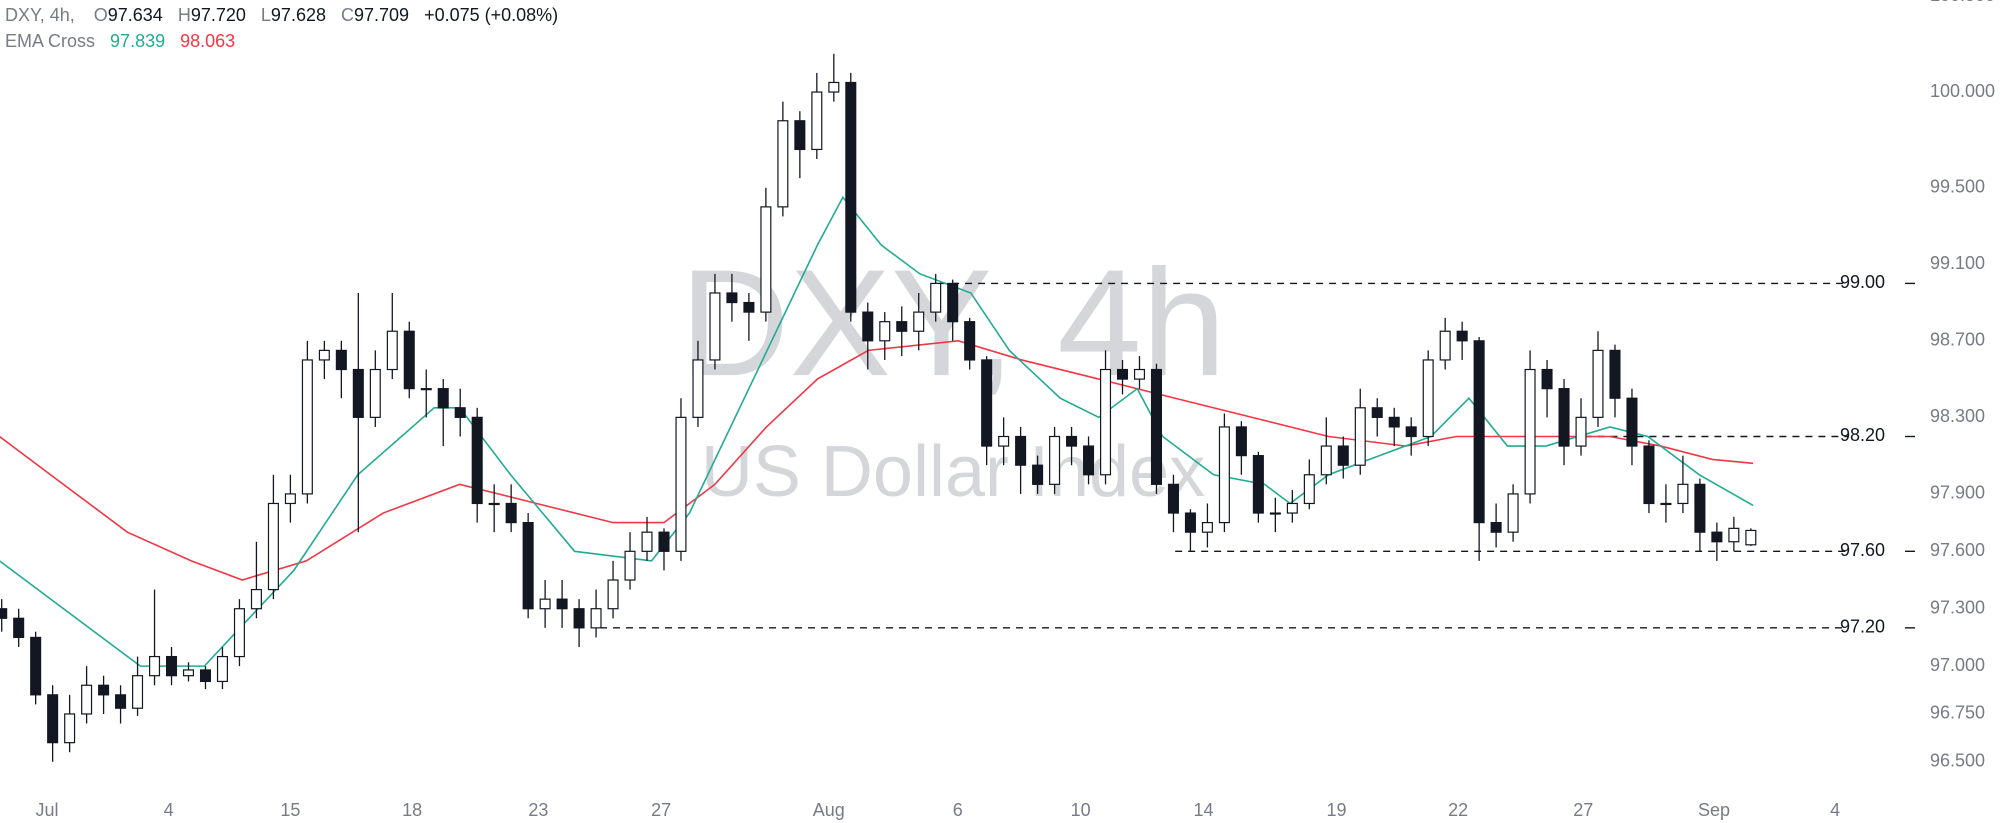 The image size is (2005, 823). What do you see at coordinates (101, 15) in the screenshot?
I see `open-label: O` at bounding box center [101, 15].